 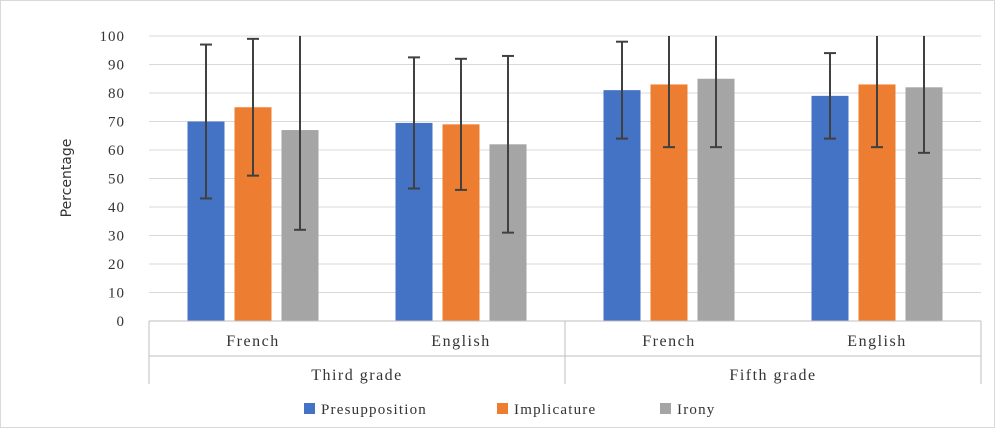 I want to click on y-tick-label: 100, so click(x=113, y=37).